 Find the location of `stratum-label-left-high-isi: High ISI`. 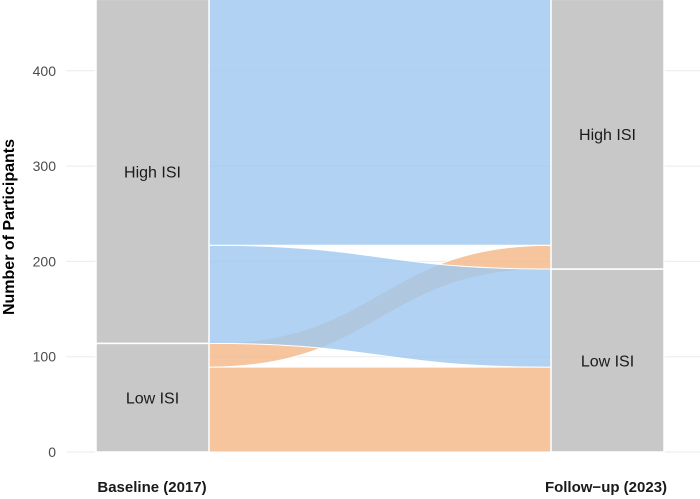

stratum-label-left-high-isi: High ISI is located at coordinates (152, 172).